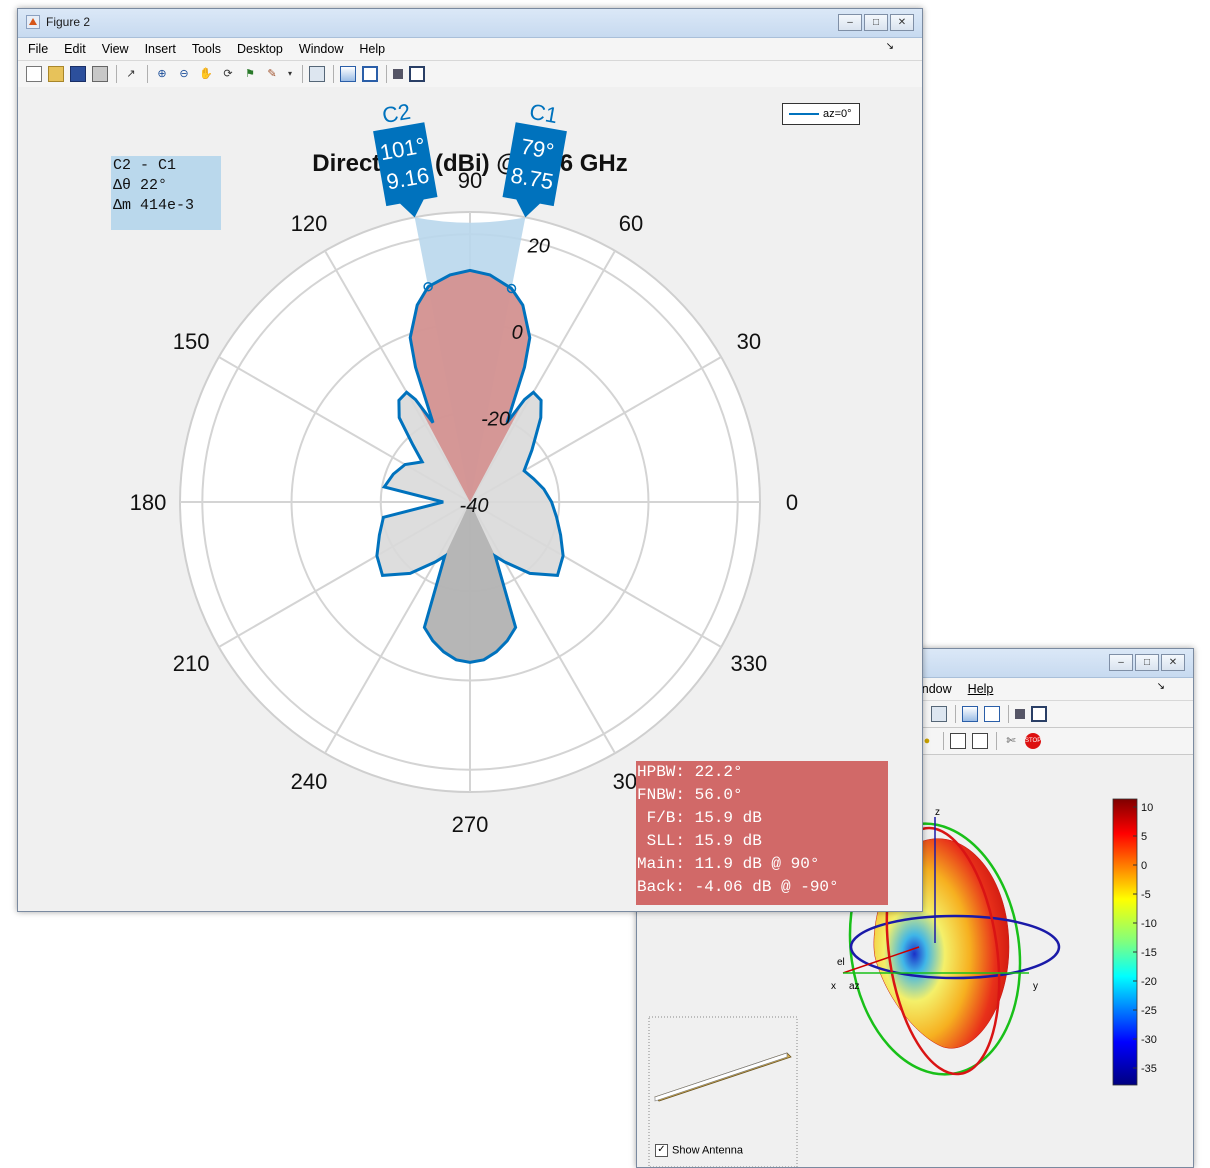 The width and height of the screenshot is (1210, 1168). I want to click on show-antenna-checkbox: ✓ Show Antenna, so click(699, 1150).